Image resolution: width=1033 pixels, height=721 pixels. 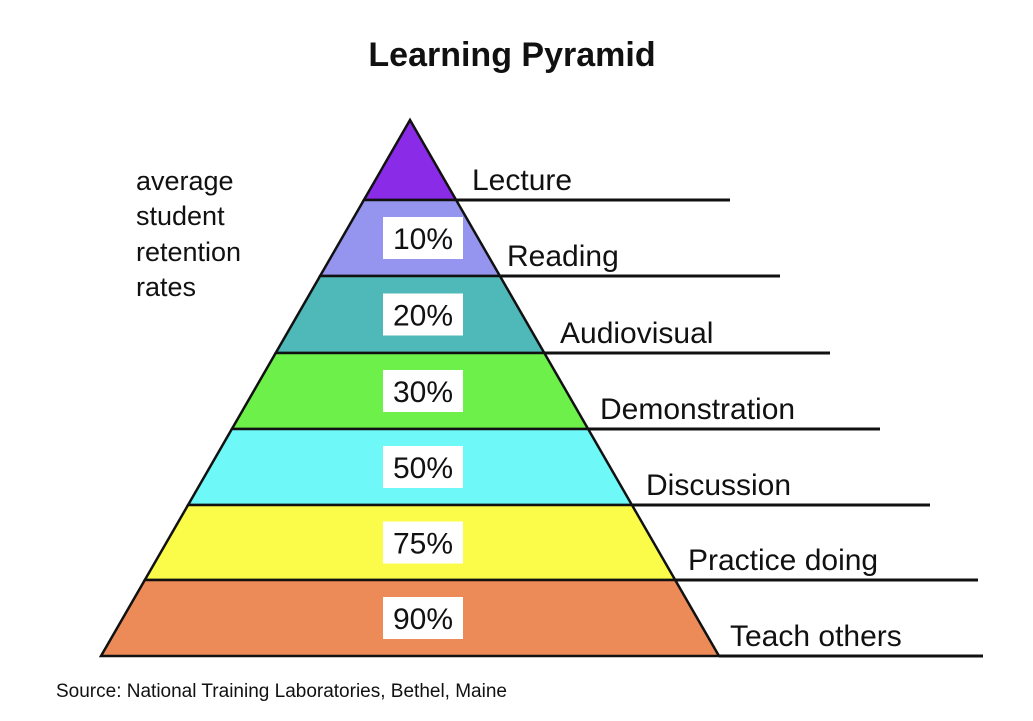 What do you see at coordinates (563, 256) in the screenshot?
I see `level-label: Reading` at bounding box center [563, 256].